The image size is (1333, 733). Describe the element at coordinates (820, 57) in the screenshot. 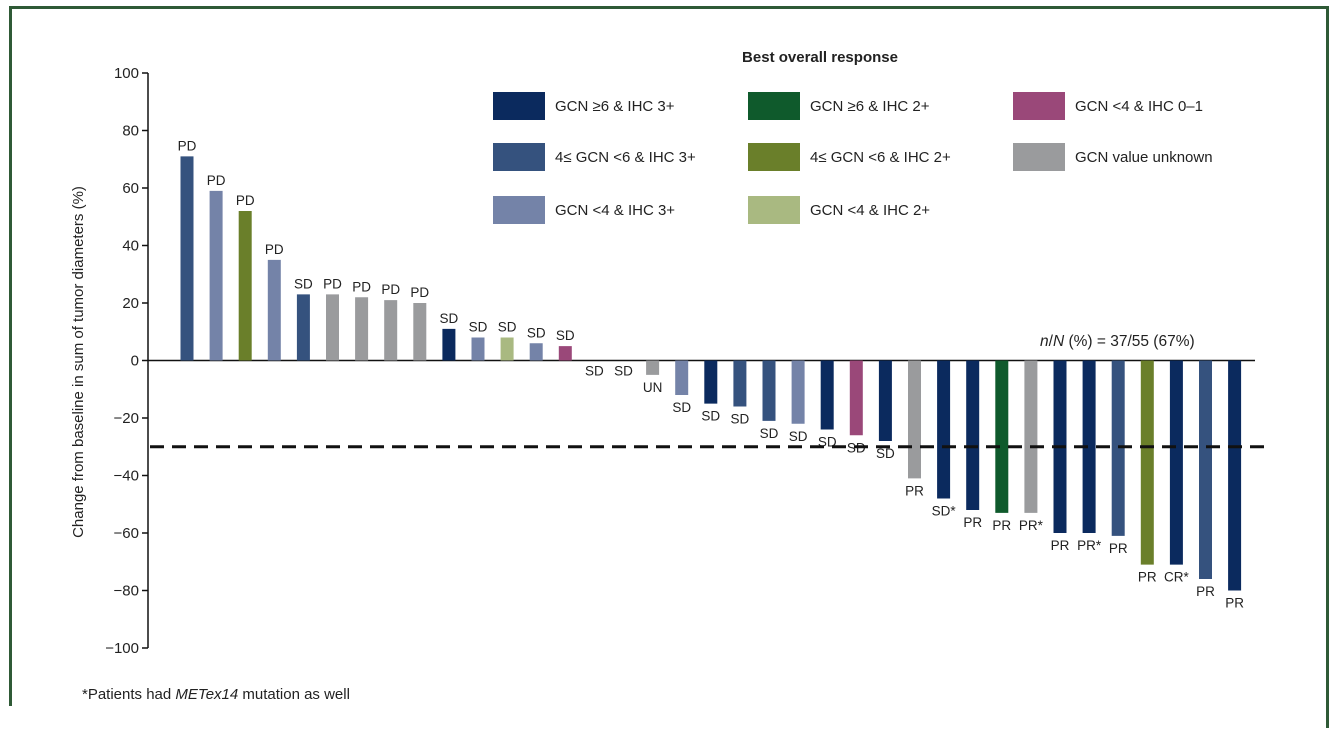

I see `legend-title: Best overall response` at that location.